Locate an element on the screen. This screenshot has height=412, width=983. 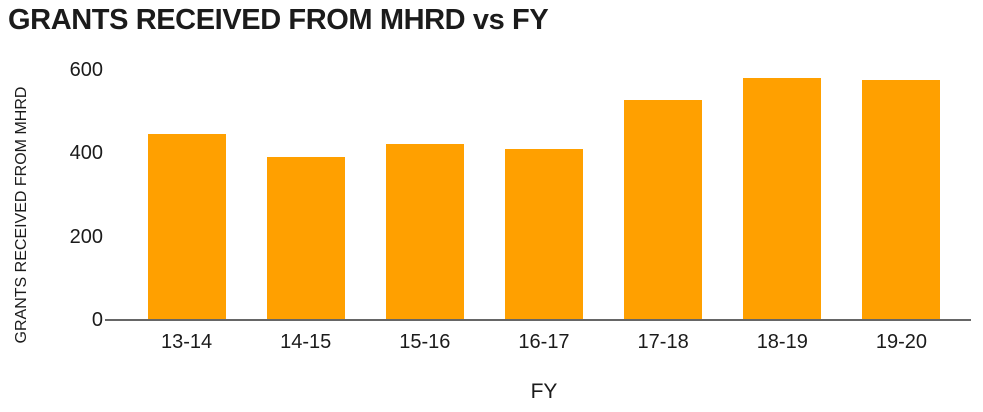
x-tick-label: 14-15 is located at coordinates (306, 342).